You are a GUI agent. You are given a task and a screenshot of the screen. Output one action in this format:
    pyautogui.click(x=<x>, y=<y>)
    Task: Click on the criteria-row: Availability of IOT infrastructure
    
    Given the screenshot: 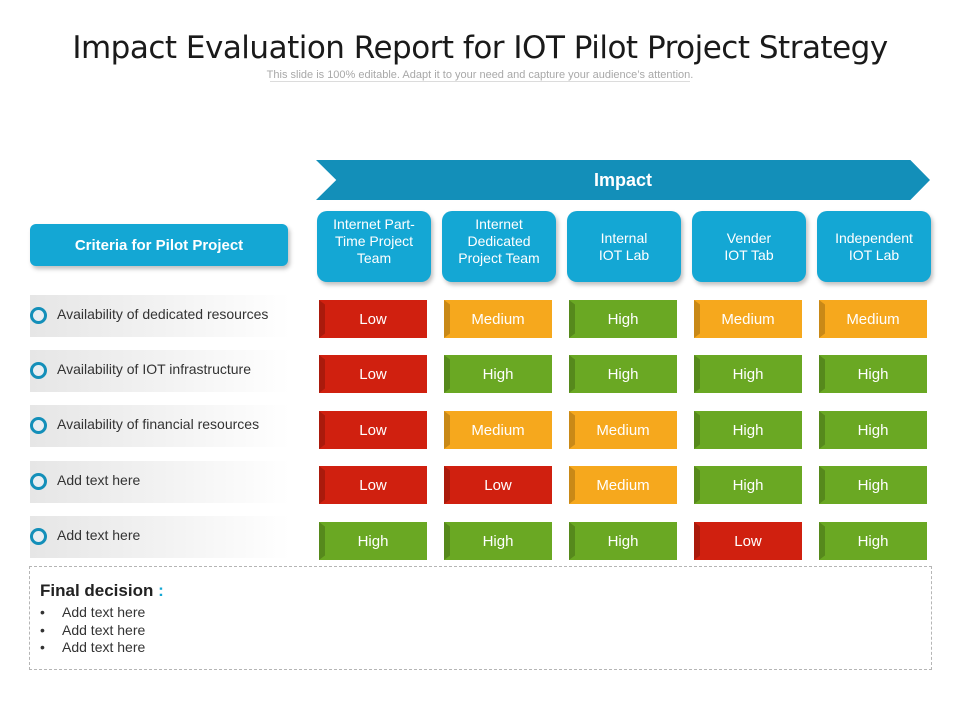 What is the action you would take?
    pyautogui.click(x=160, y=371)
    